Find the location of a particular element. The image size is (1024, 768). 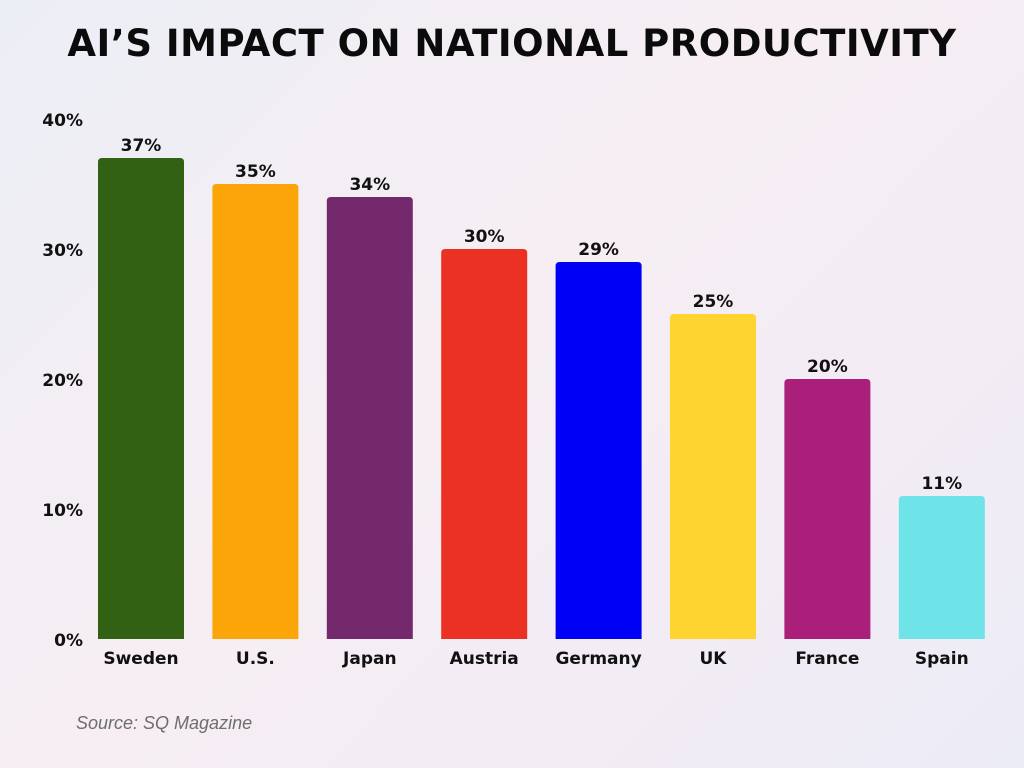

bar-u-s is located at coordinates (255, 411).